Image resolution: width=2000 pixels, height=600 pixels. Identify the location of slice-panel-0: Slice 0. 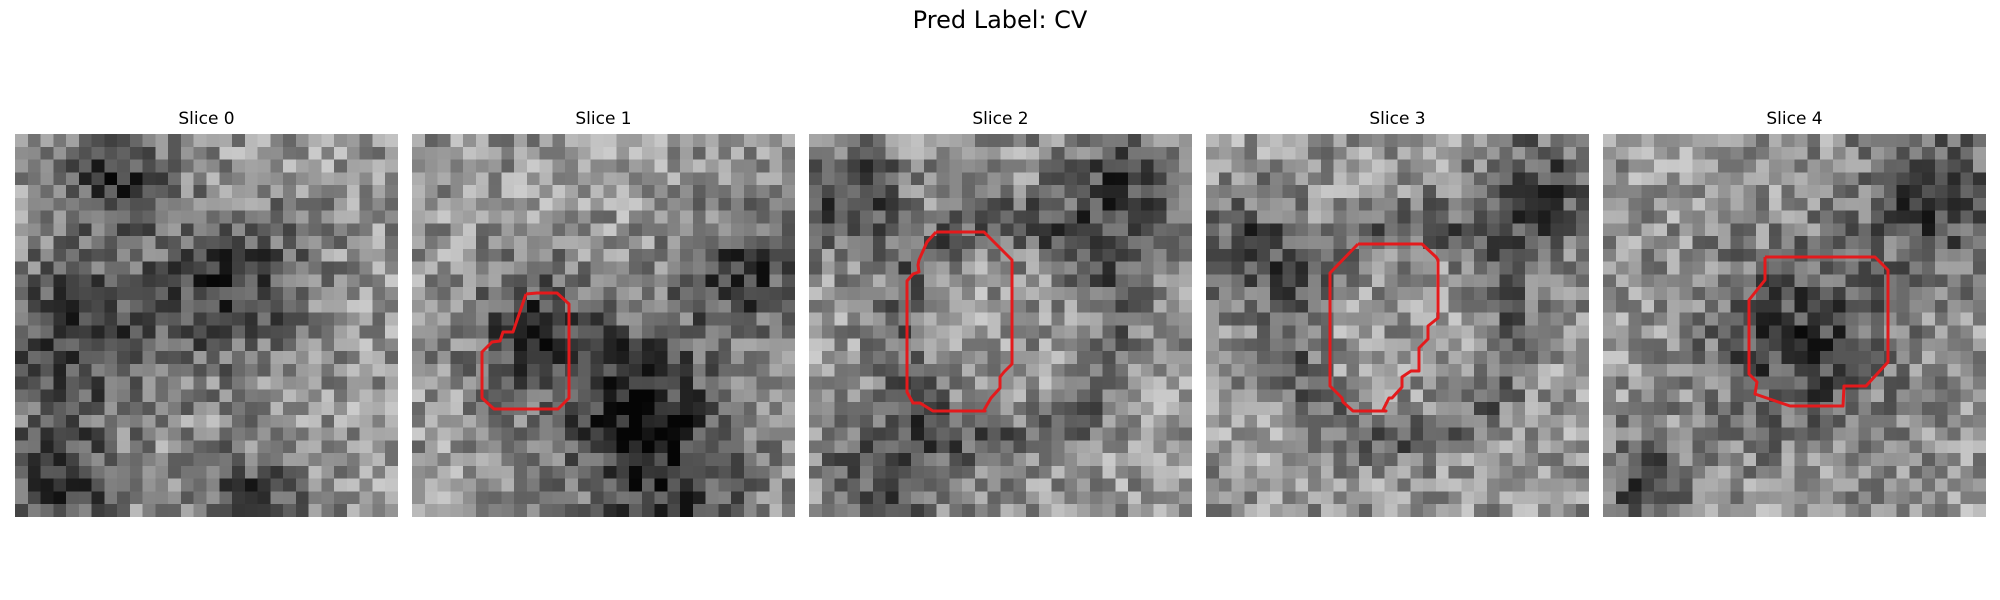
(206, 312).